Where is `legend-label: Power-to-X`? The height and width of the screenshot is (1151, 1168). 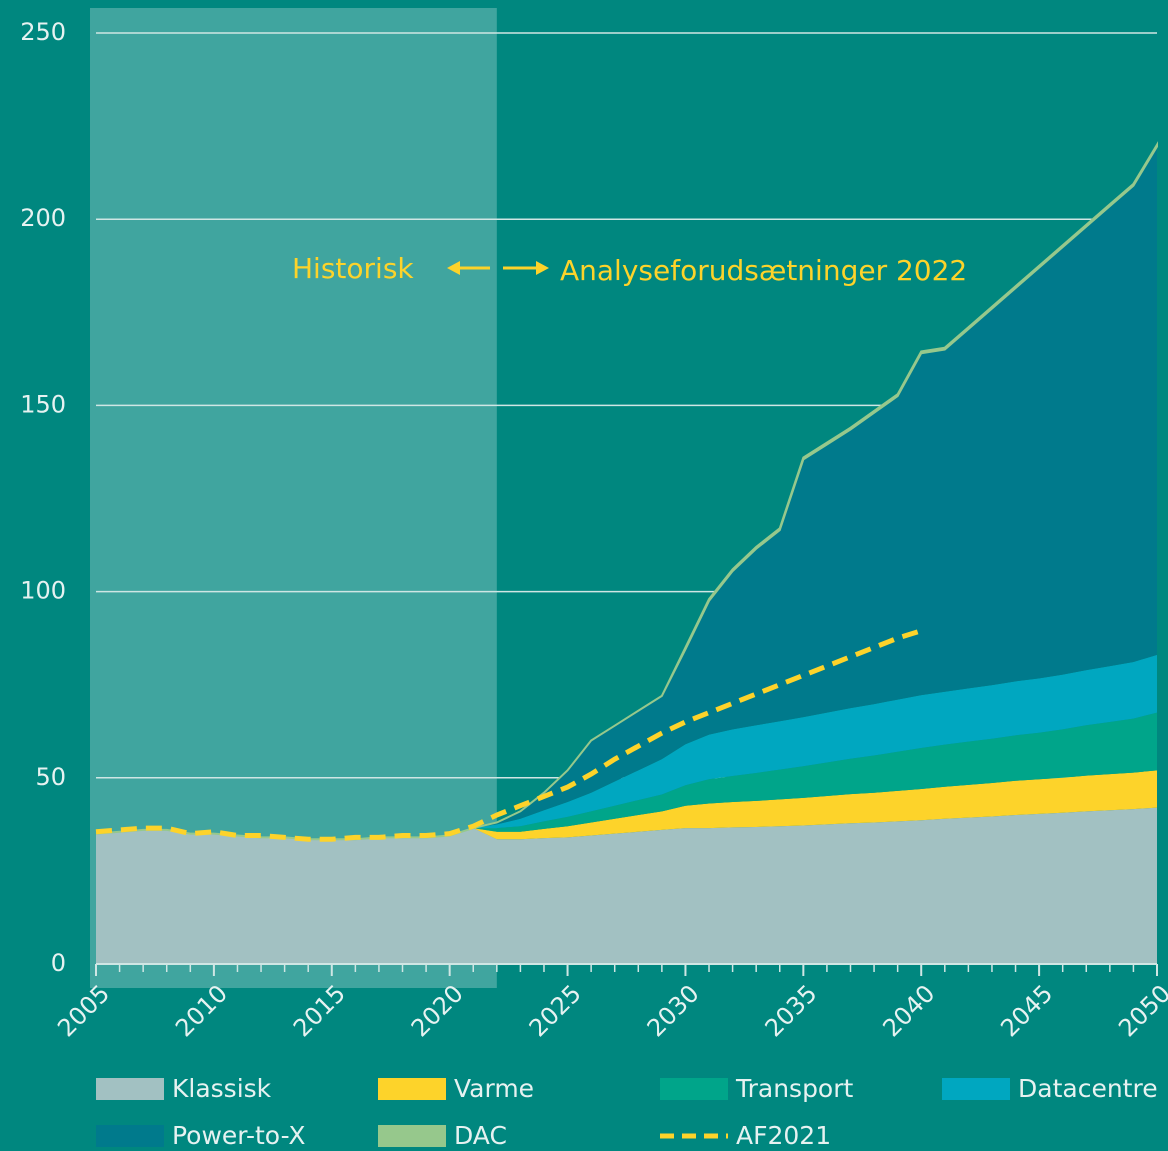 legend-label: Power-to-X is located at coordinates (238, 1135).